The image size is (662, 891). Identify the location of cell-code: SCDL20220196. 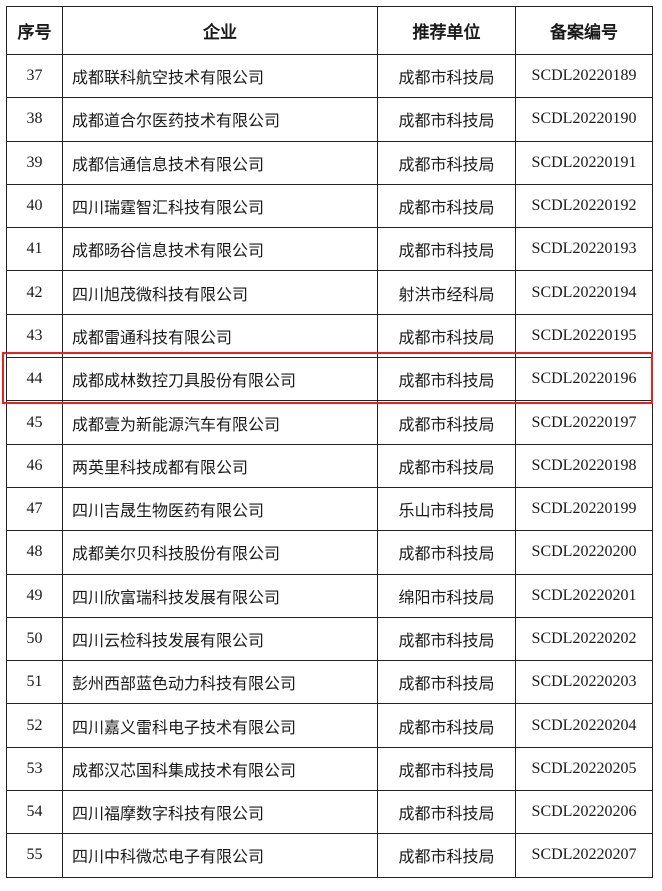
(584, 379).